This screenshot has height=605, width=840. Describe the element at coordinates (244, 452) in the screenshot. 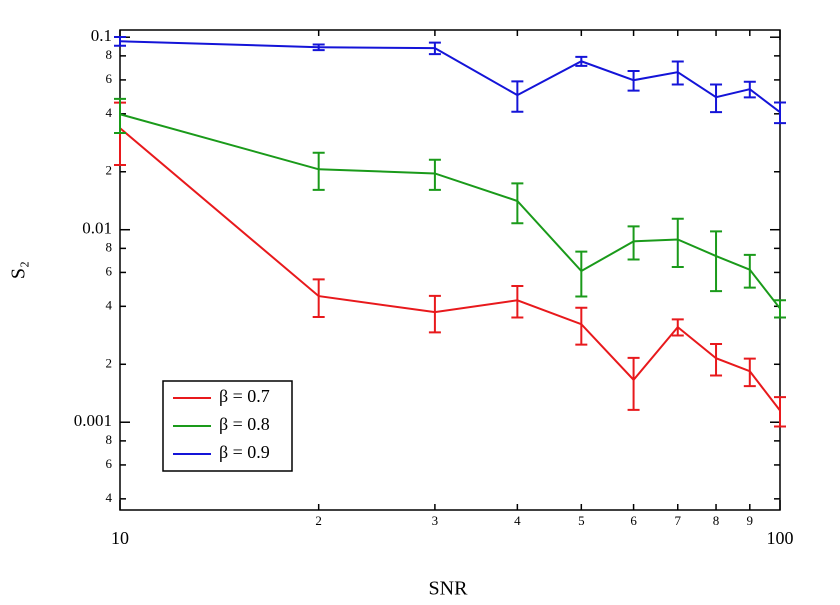

I see `legend-label: β = 0.9` at that location.